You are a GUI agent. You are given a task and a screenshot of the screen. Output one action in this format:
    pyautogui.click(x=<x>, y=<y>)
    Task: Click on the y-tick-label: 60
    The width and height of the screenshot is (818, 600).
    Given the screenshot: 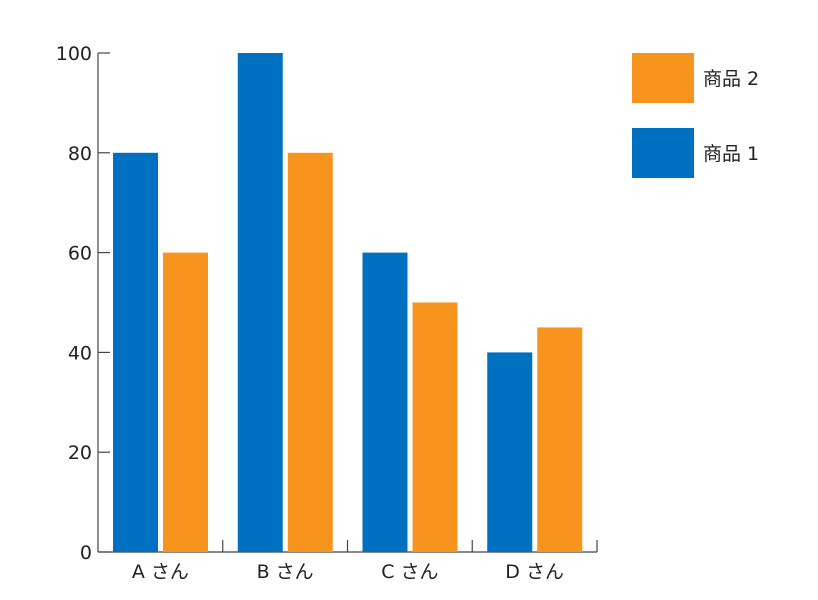 What is the action you would take?
    pyautogui.click(x=80, y=254)
    